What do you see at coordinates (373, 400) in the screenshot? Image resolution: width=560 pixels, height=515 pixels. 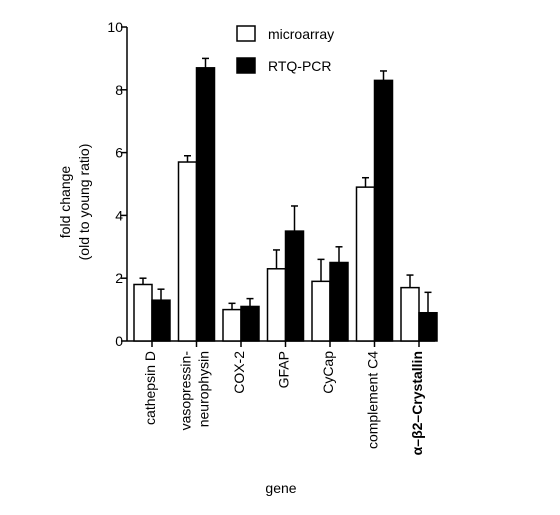 I see `x-tick-label: complement C4` at bounding box center [373, 400].